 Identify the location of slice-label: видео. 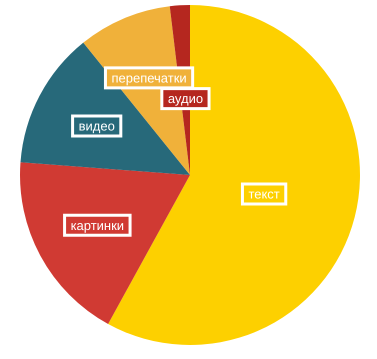
(96, 126).